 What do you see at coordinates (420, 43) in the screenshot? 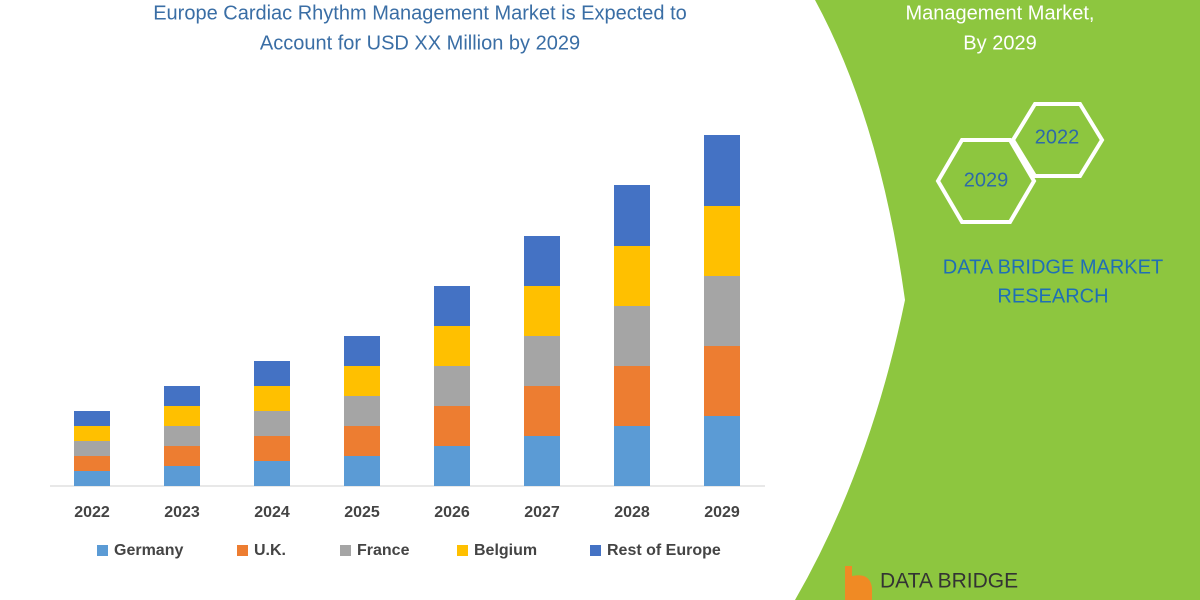
I see `chart-title: Account for USD XX Million by 2029` at bounding box center [420, 43].